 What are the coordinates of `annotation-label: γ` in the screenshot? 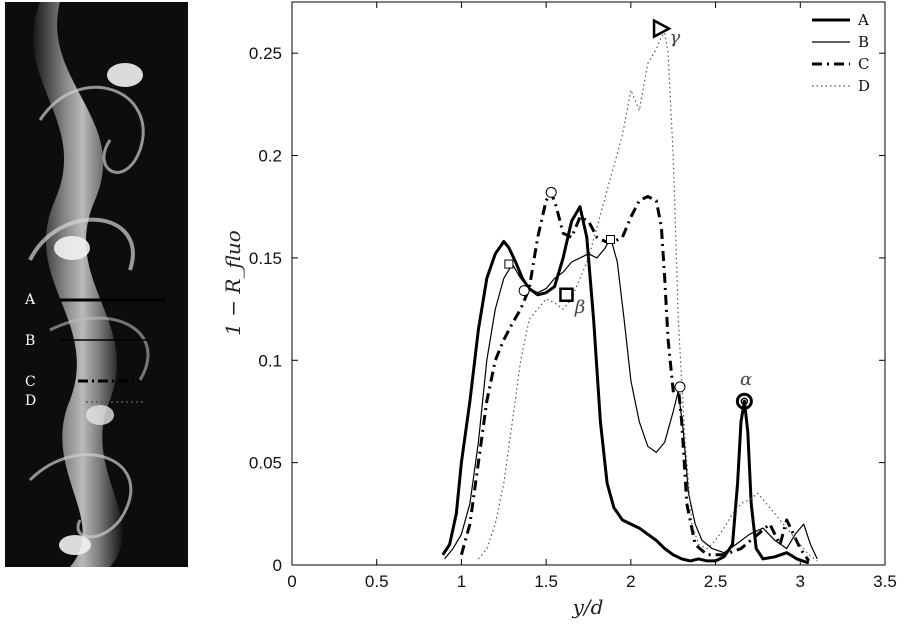 It's located at (675, 37).